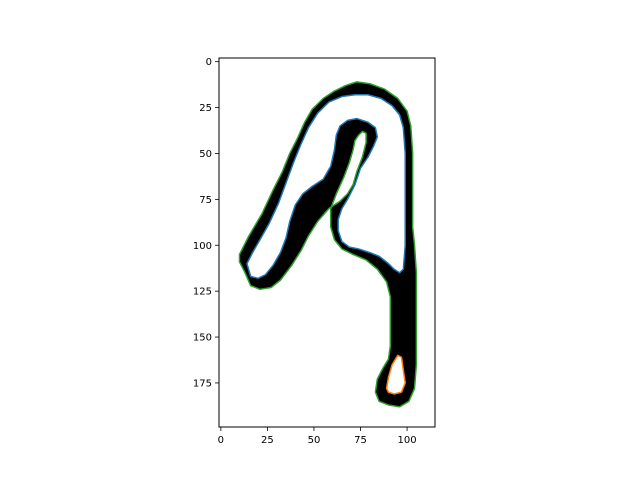 This screenshot has width=640, height=480. I want to click on x-tick-label: 0, so click(221, 440).